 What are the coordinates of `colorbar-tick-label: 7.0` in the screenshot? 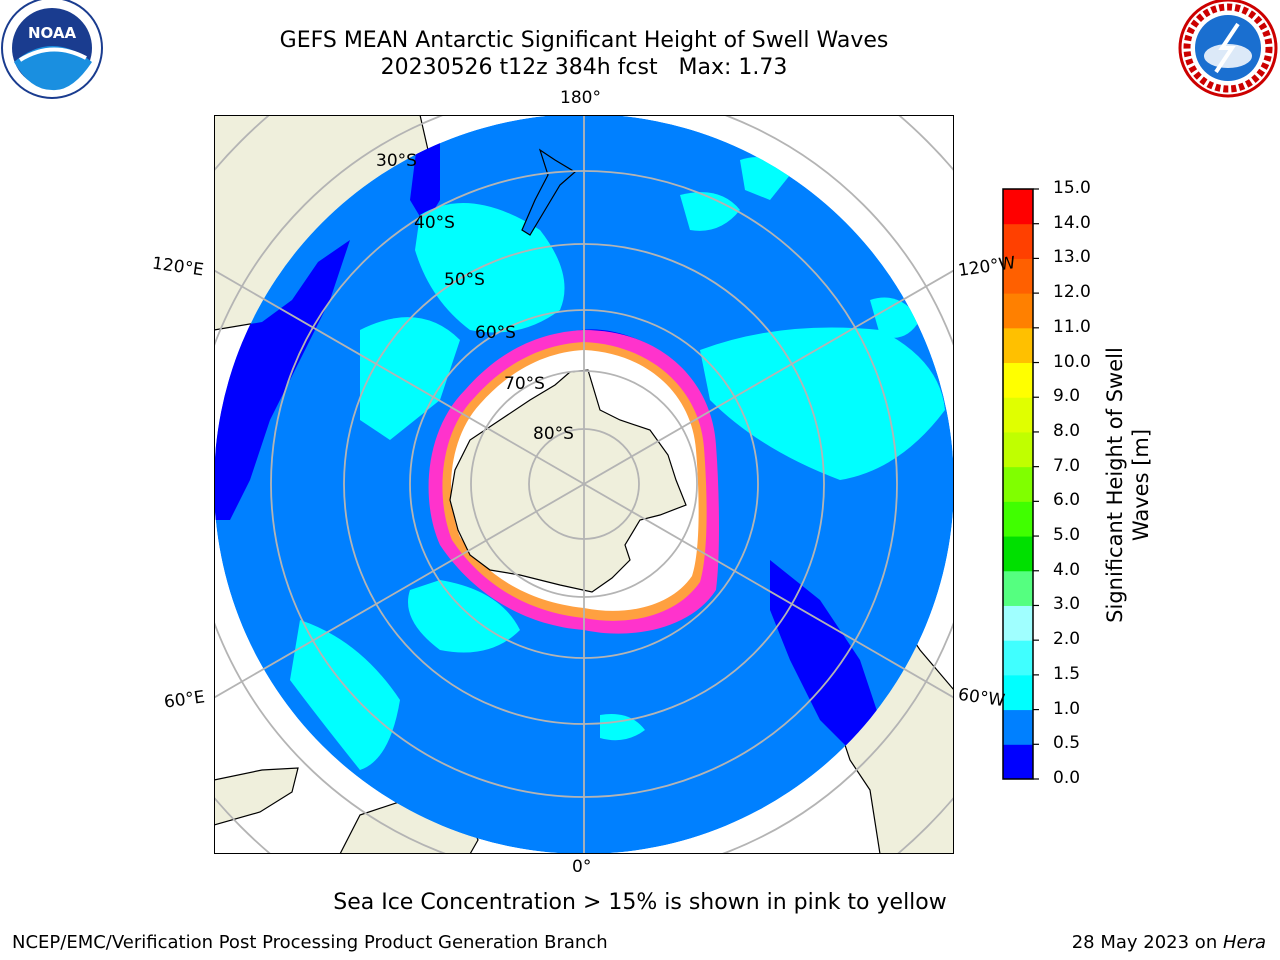 It's located at (1067, 465).